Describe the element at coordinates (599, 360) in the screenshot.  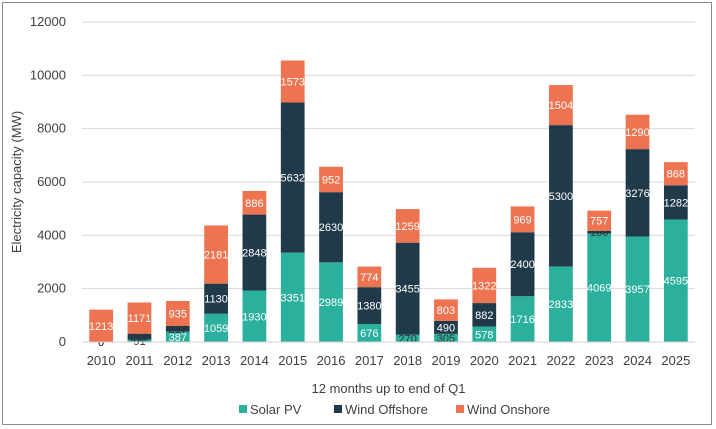
I see `x-tick-label: 2023` at that location.